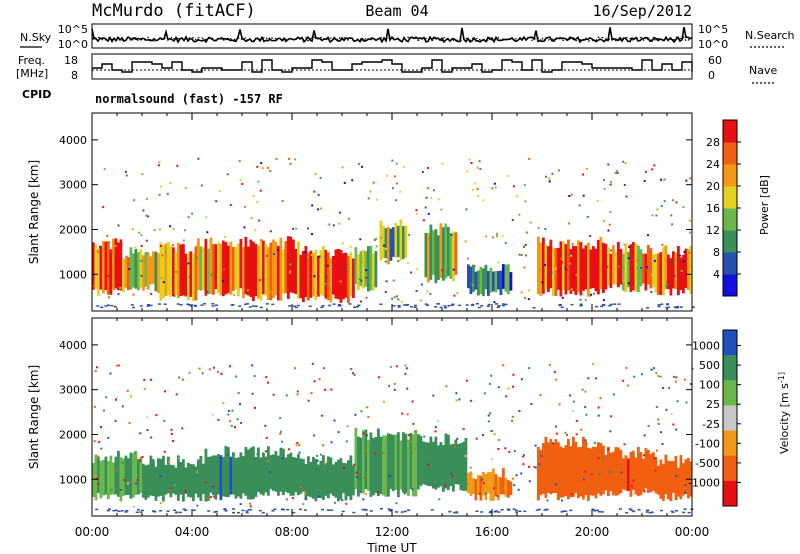 This screenshot has height=554, width=800. What do you see at coordinates (73, 345) in the screenshot?
I see `y-tick-label: 4000` at bounding box center [73, 345].